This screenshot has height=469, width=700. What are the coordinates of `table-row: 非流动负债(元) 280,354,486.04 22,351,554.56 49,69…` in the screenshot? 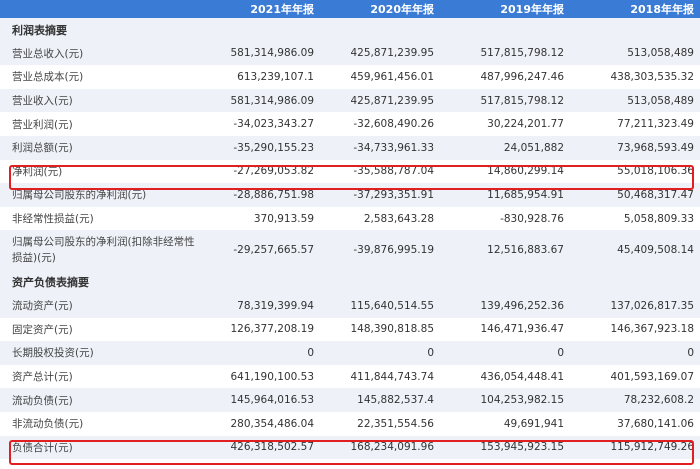 It's located at (350, 424).